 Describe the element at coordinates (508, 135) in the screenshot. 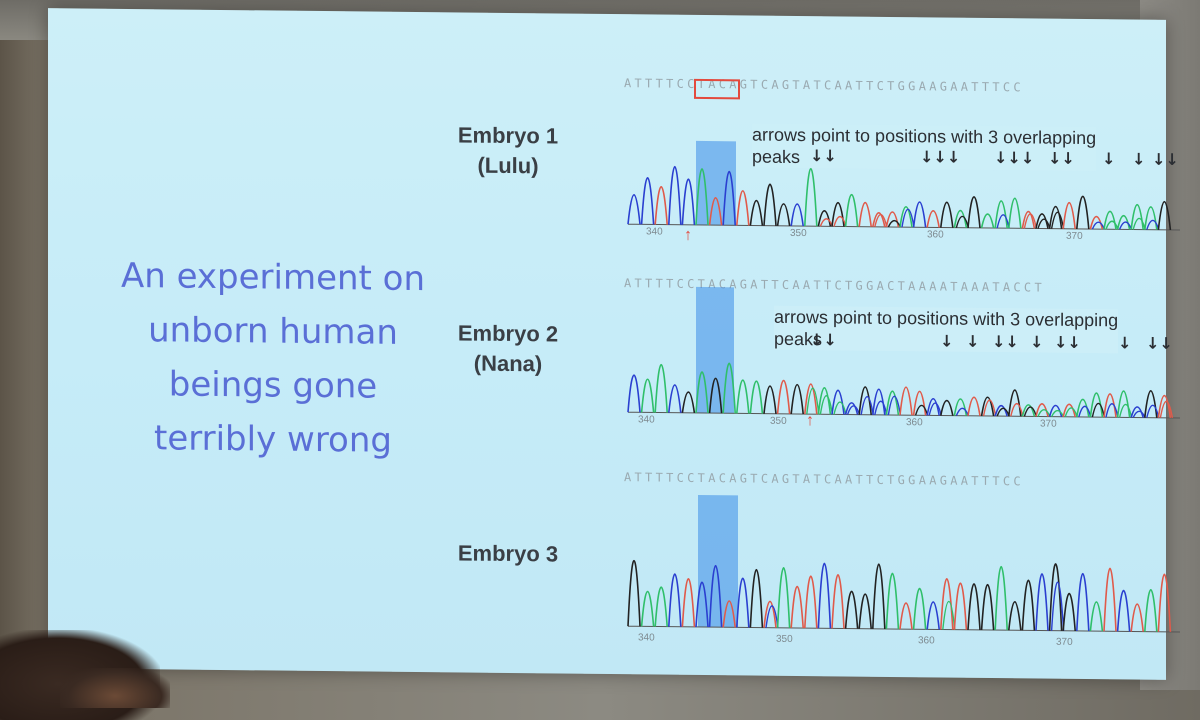

I see `embryo-1-name: Embryo 1` at that location.